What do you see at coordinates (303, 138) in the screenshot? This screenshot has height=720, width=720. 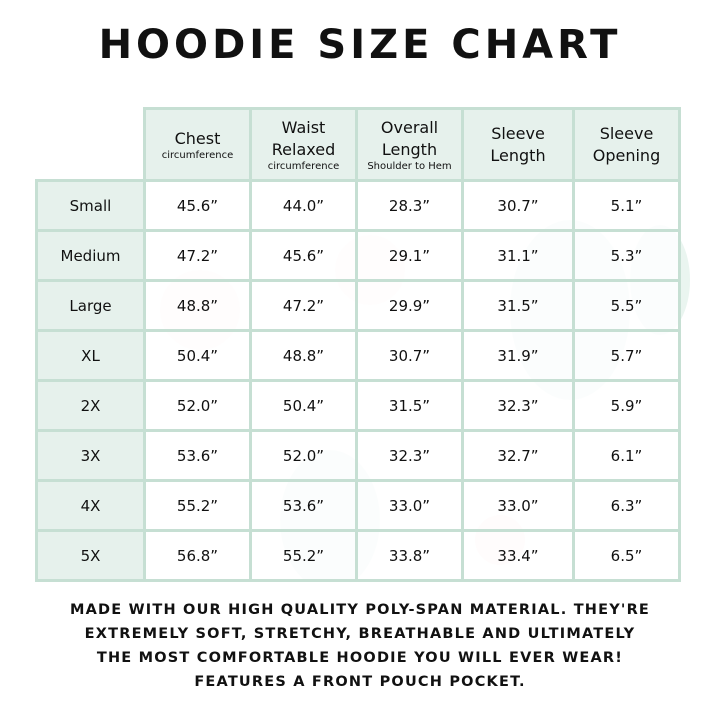 I see `column-header-label: Waist Relaxed` at bounding box center [303, 138].